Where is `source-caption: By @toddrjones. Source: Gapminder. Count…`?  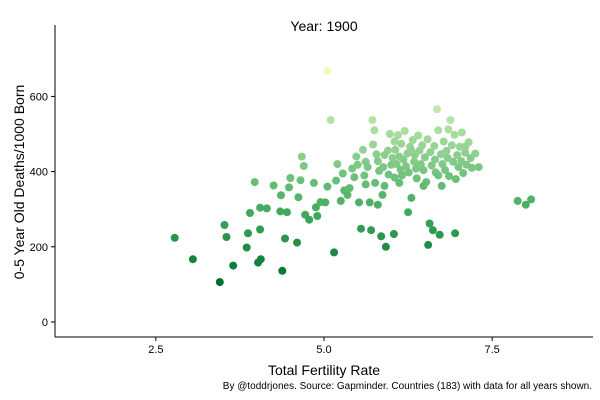 source-caption: By @toddrjones. Source: Gapminder. Count… is located at coordinates (407, 386).